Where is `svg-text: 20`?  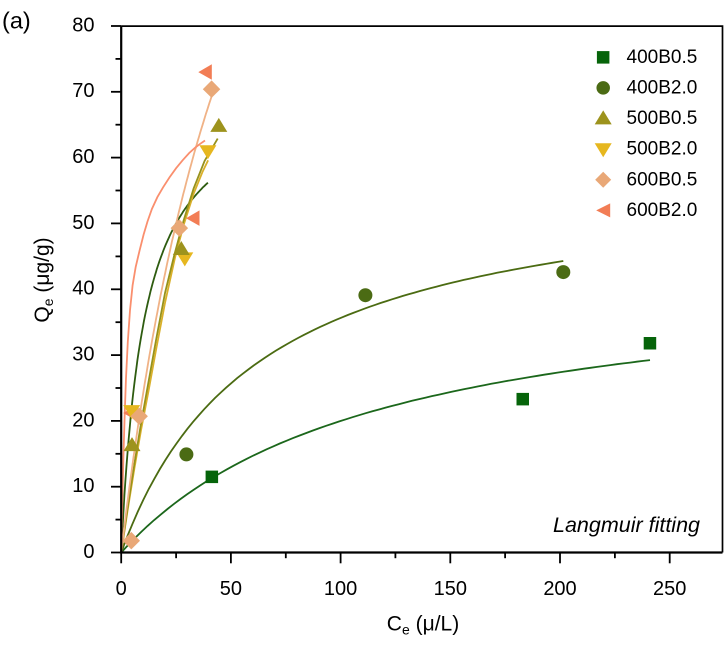
svg-text: 20 is located at coordinates (83, 420).